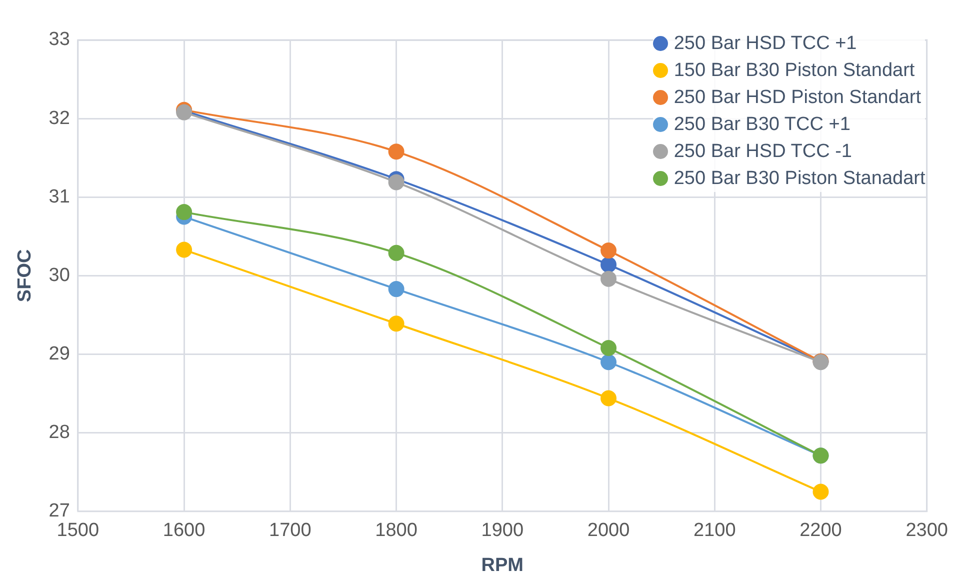  I want to click on x-tick-label: 1800, so click(396, 531).